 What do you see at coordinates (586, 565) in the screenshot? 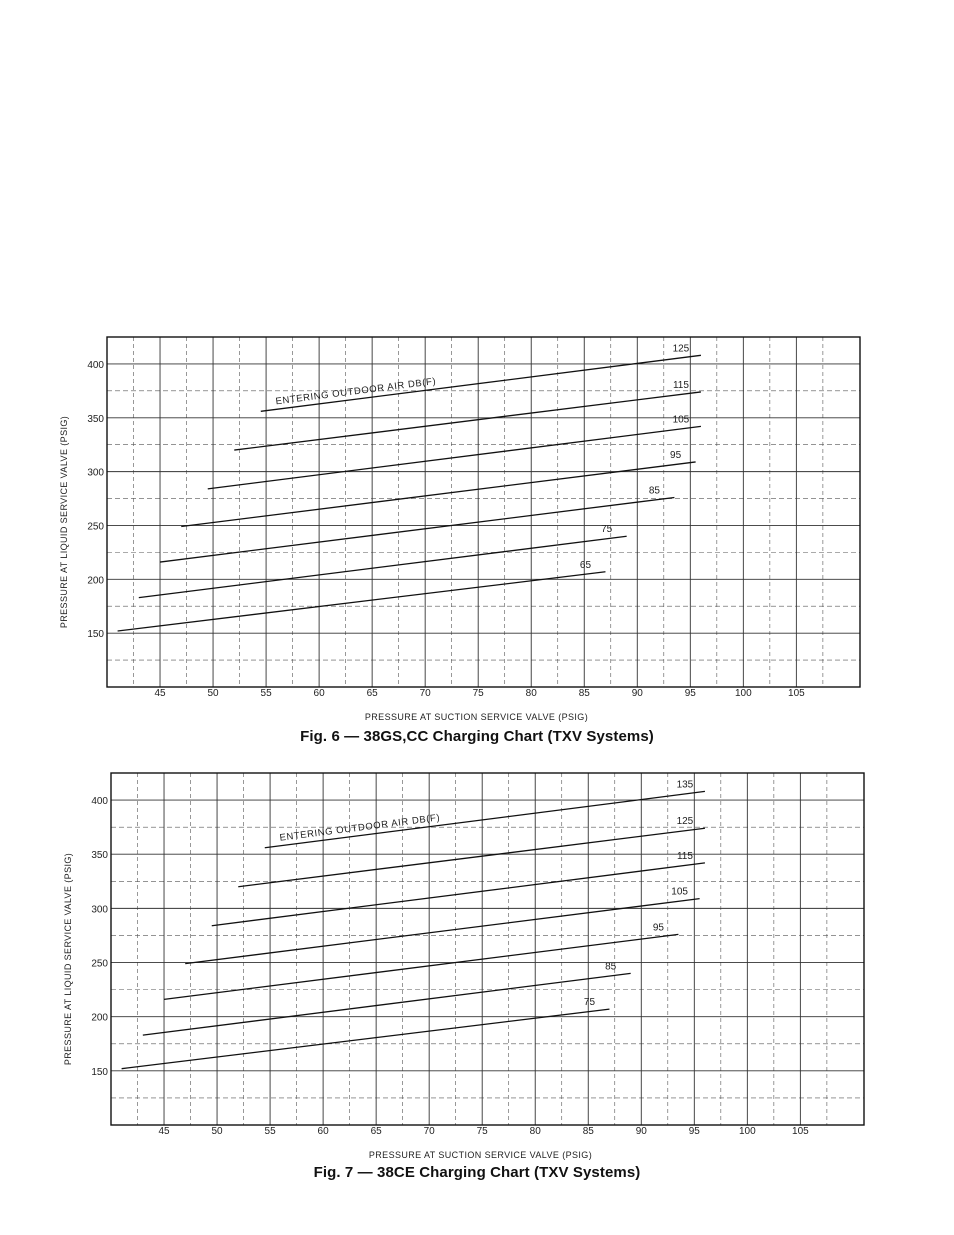
I see `series-label-65: 65` at bounding box center [586, 565].